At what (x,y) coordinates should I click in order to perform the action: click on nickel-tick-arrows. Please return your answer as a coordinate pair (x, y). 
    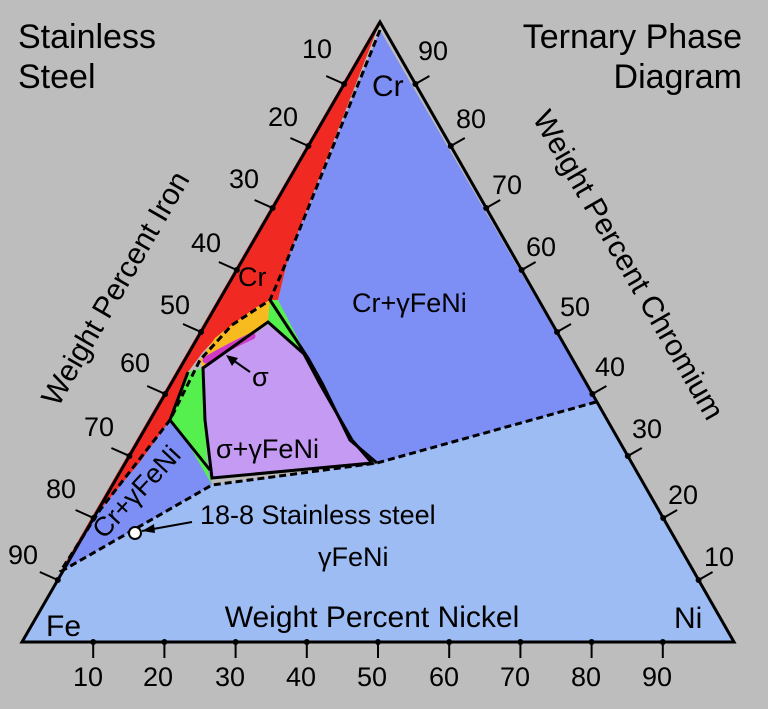
    Looking at the image, I should click on (378, 648).